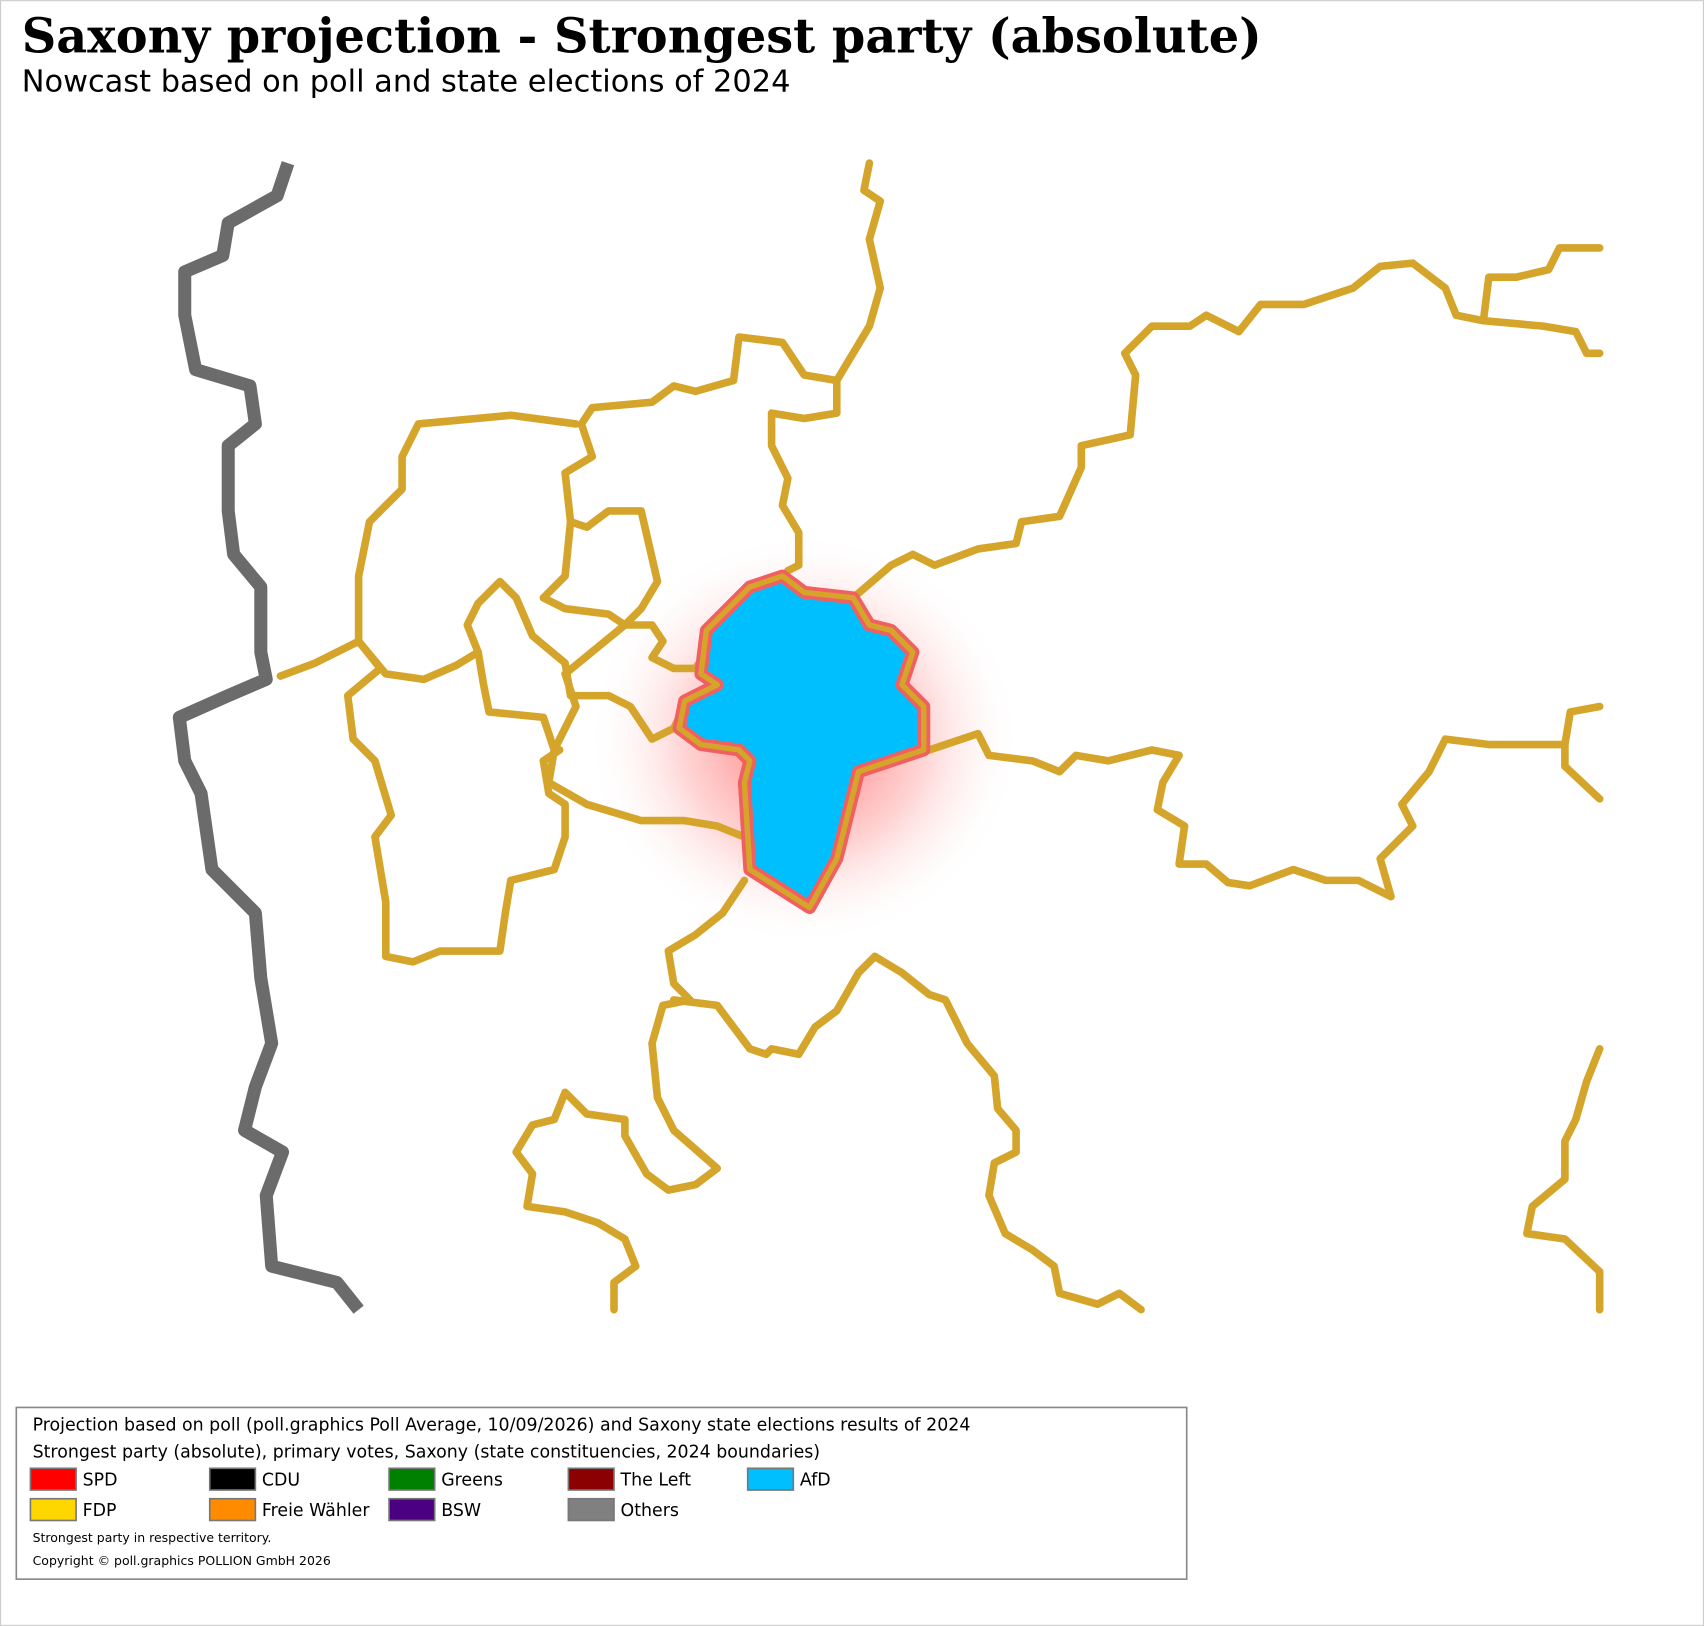 The width and height of the screenshot is (1704, 1626). What do you see at coordinates (815, 1481) in the screenshot?
I see `legend-label: AfD` at bounding box center [815, 1481].